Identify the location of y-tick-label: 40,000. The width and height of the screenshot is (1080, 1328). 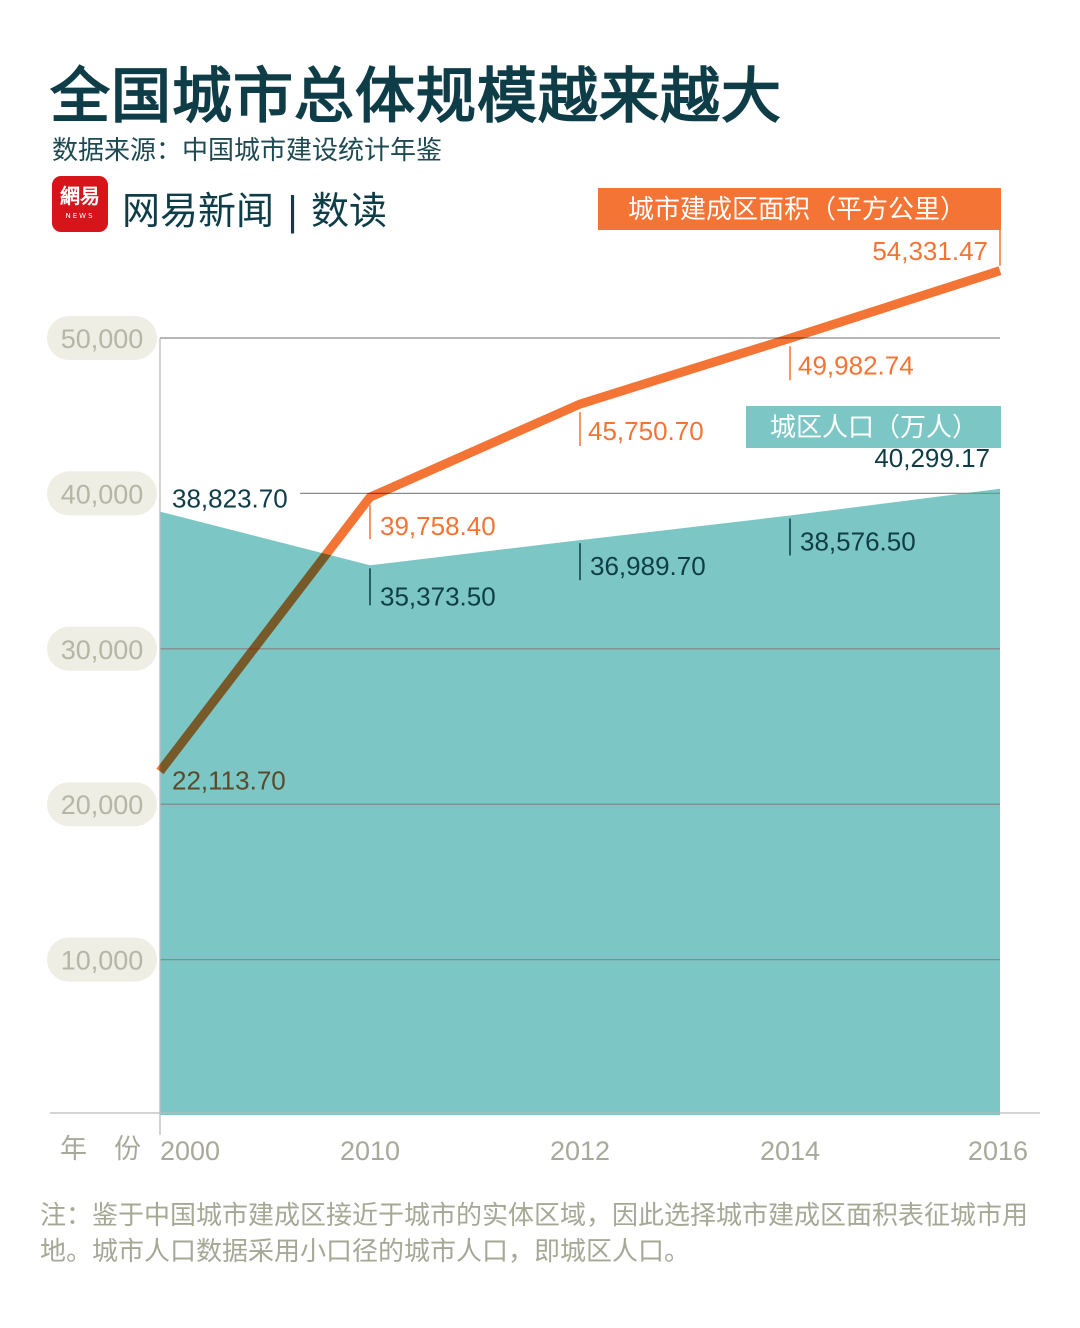
(102, 494).